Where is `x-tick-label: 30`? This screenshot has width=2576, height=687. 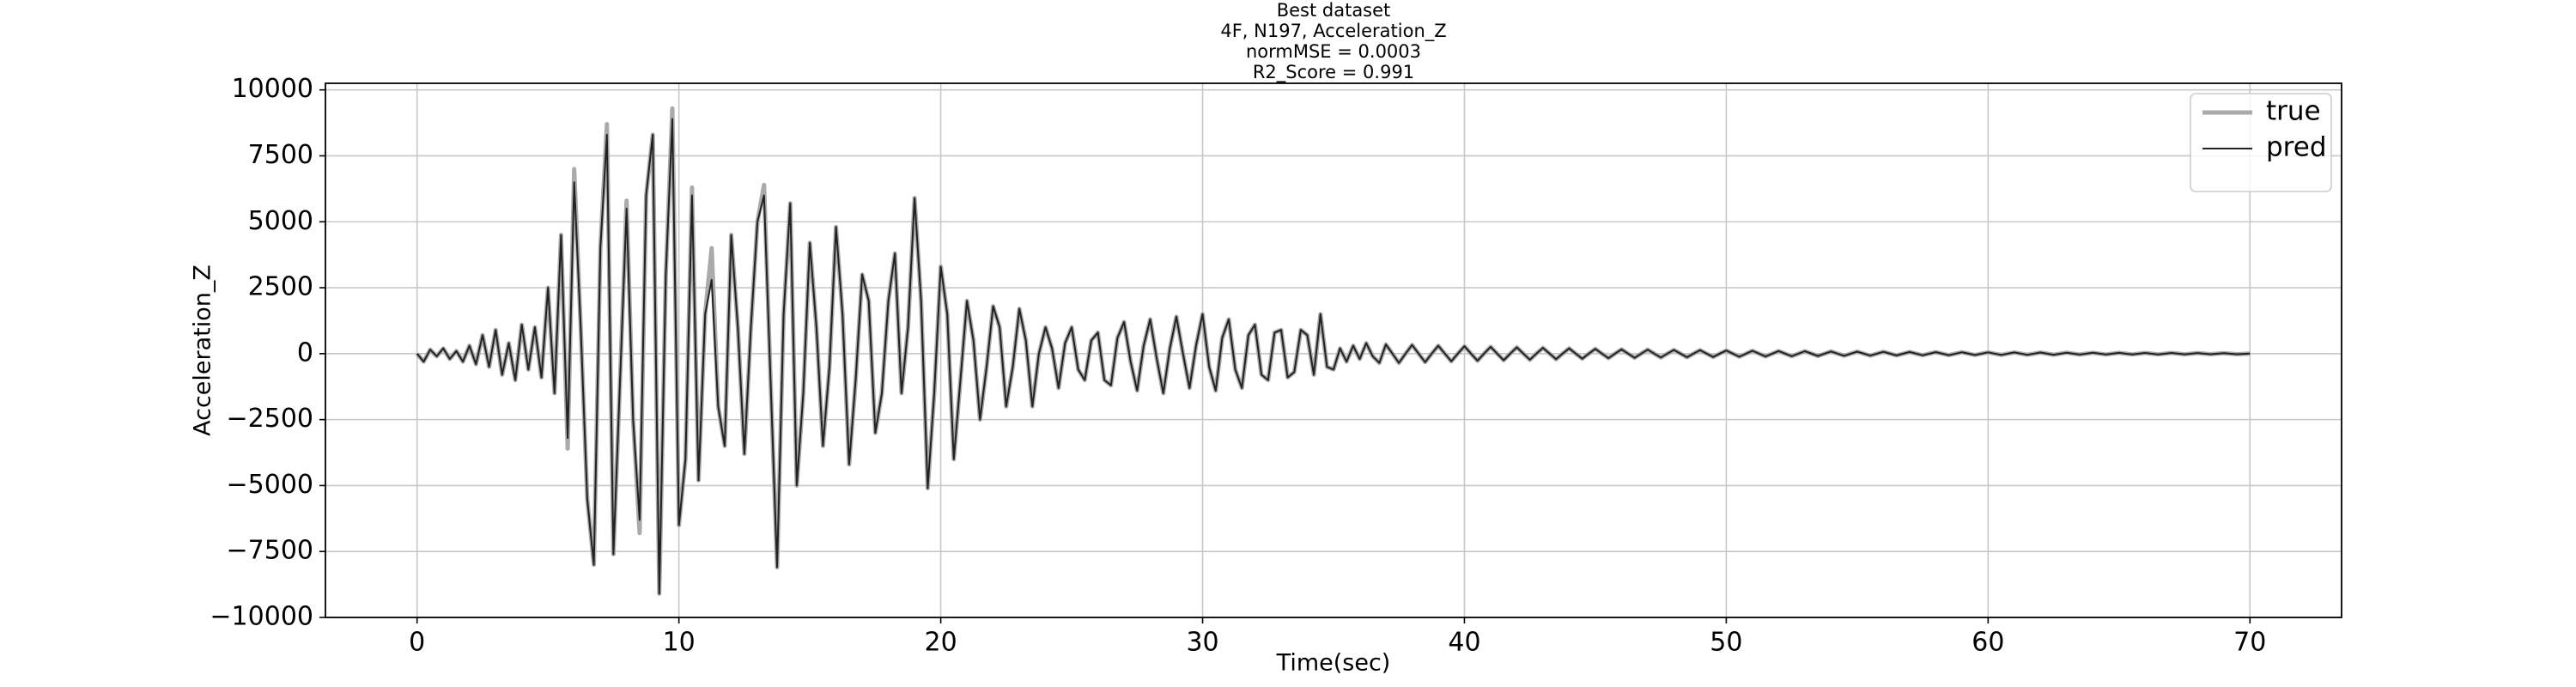
x-tick-label: 30 is located at coordinates (1202, 643).